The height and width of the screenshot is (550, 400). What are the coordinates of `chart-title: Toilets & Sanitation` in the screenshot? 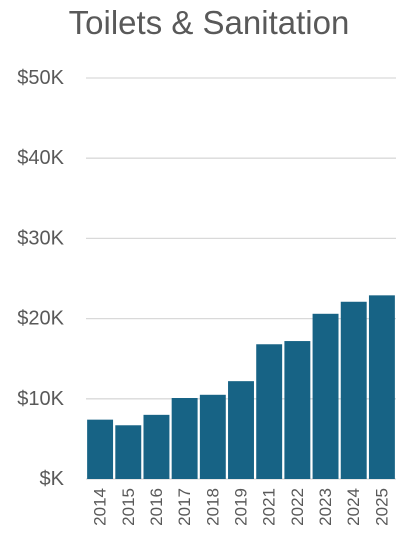 It's located at (209, 22).